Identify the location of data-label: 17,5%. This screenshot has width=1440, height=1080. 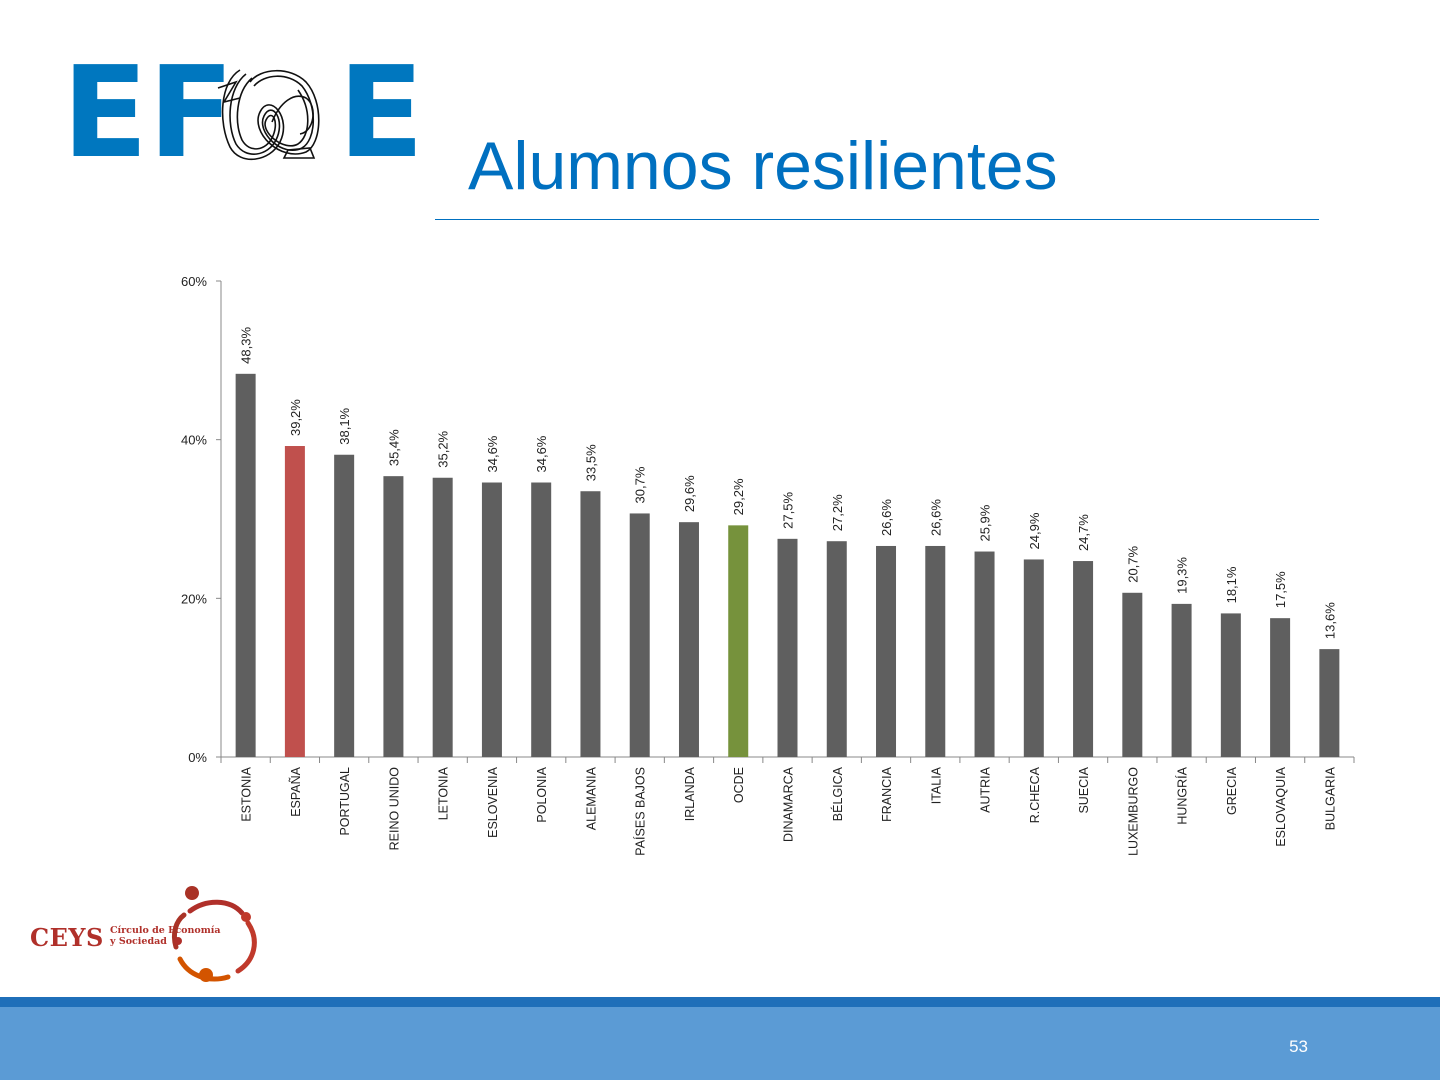
(1280, 589).